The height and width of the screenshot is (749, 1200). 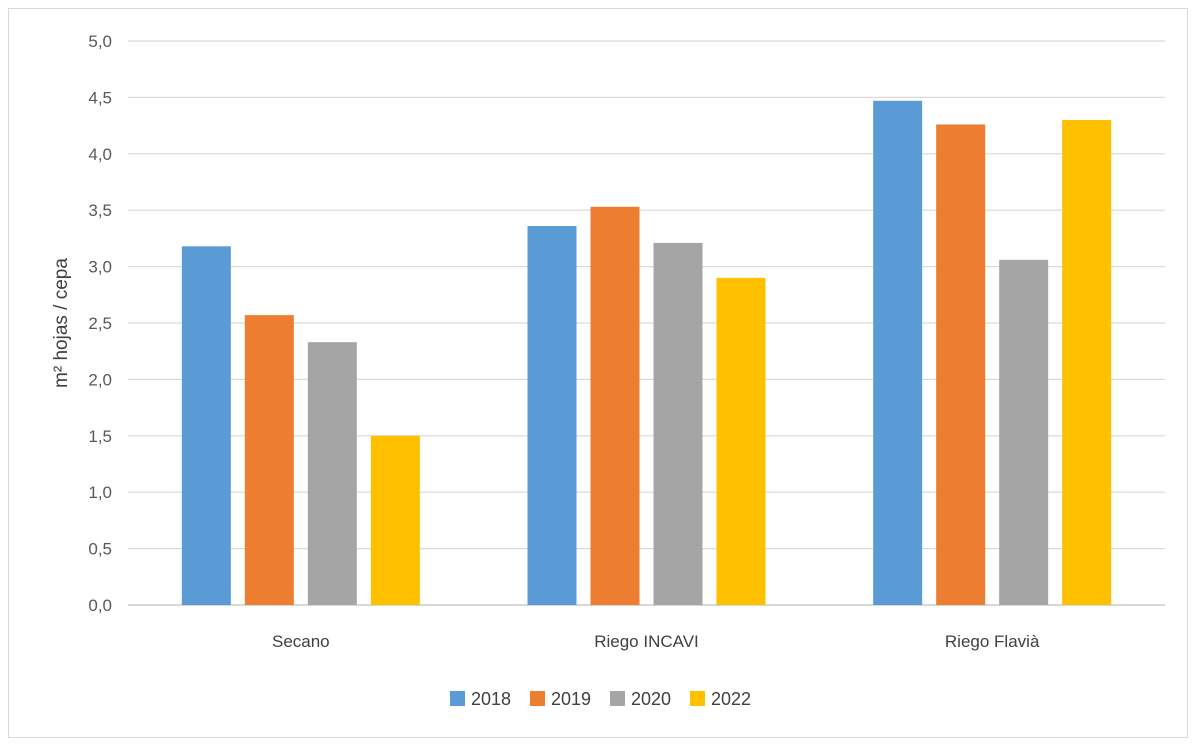 I want to click on y-tick-labels: 0,0 0,5 1,0 1,5 2,0 2,5 3,0 3,5 4,0 4,5 5,0, so click(x=100, y=323).